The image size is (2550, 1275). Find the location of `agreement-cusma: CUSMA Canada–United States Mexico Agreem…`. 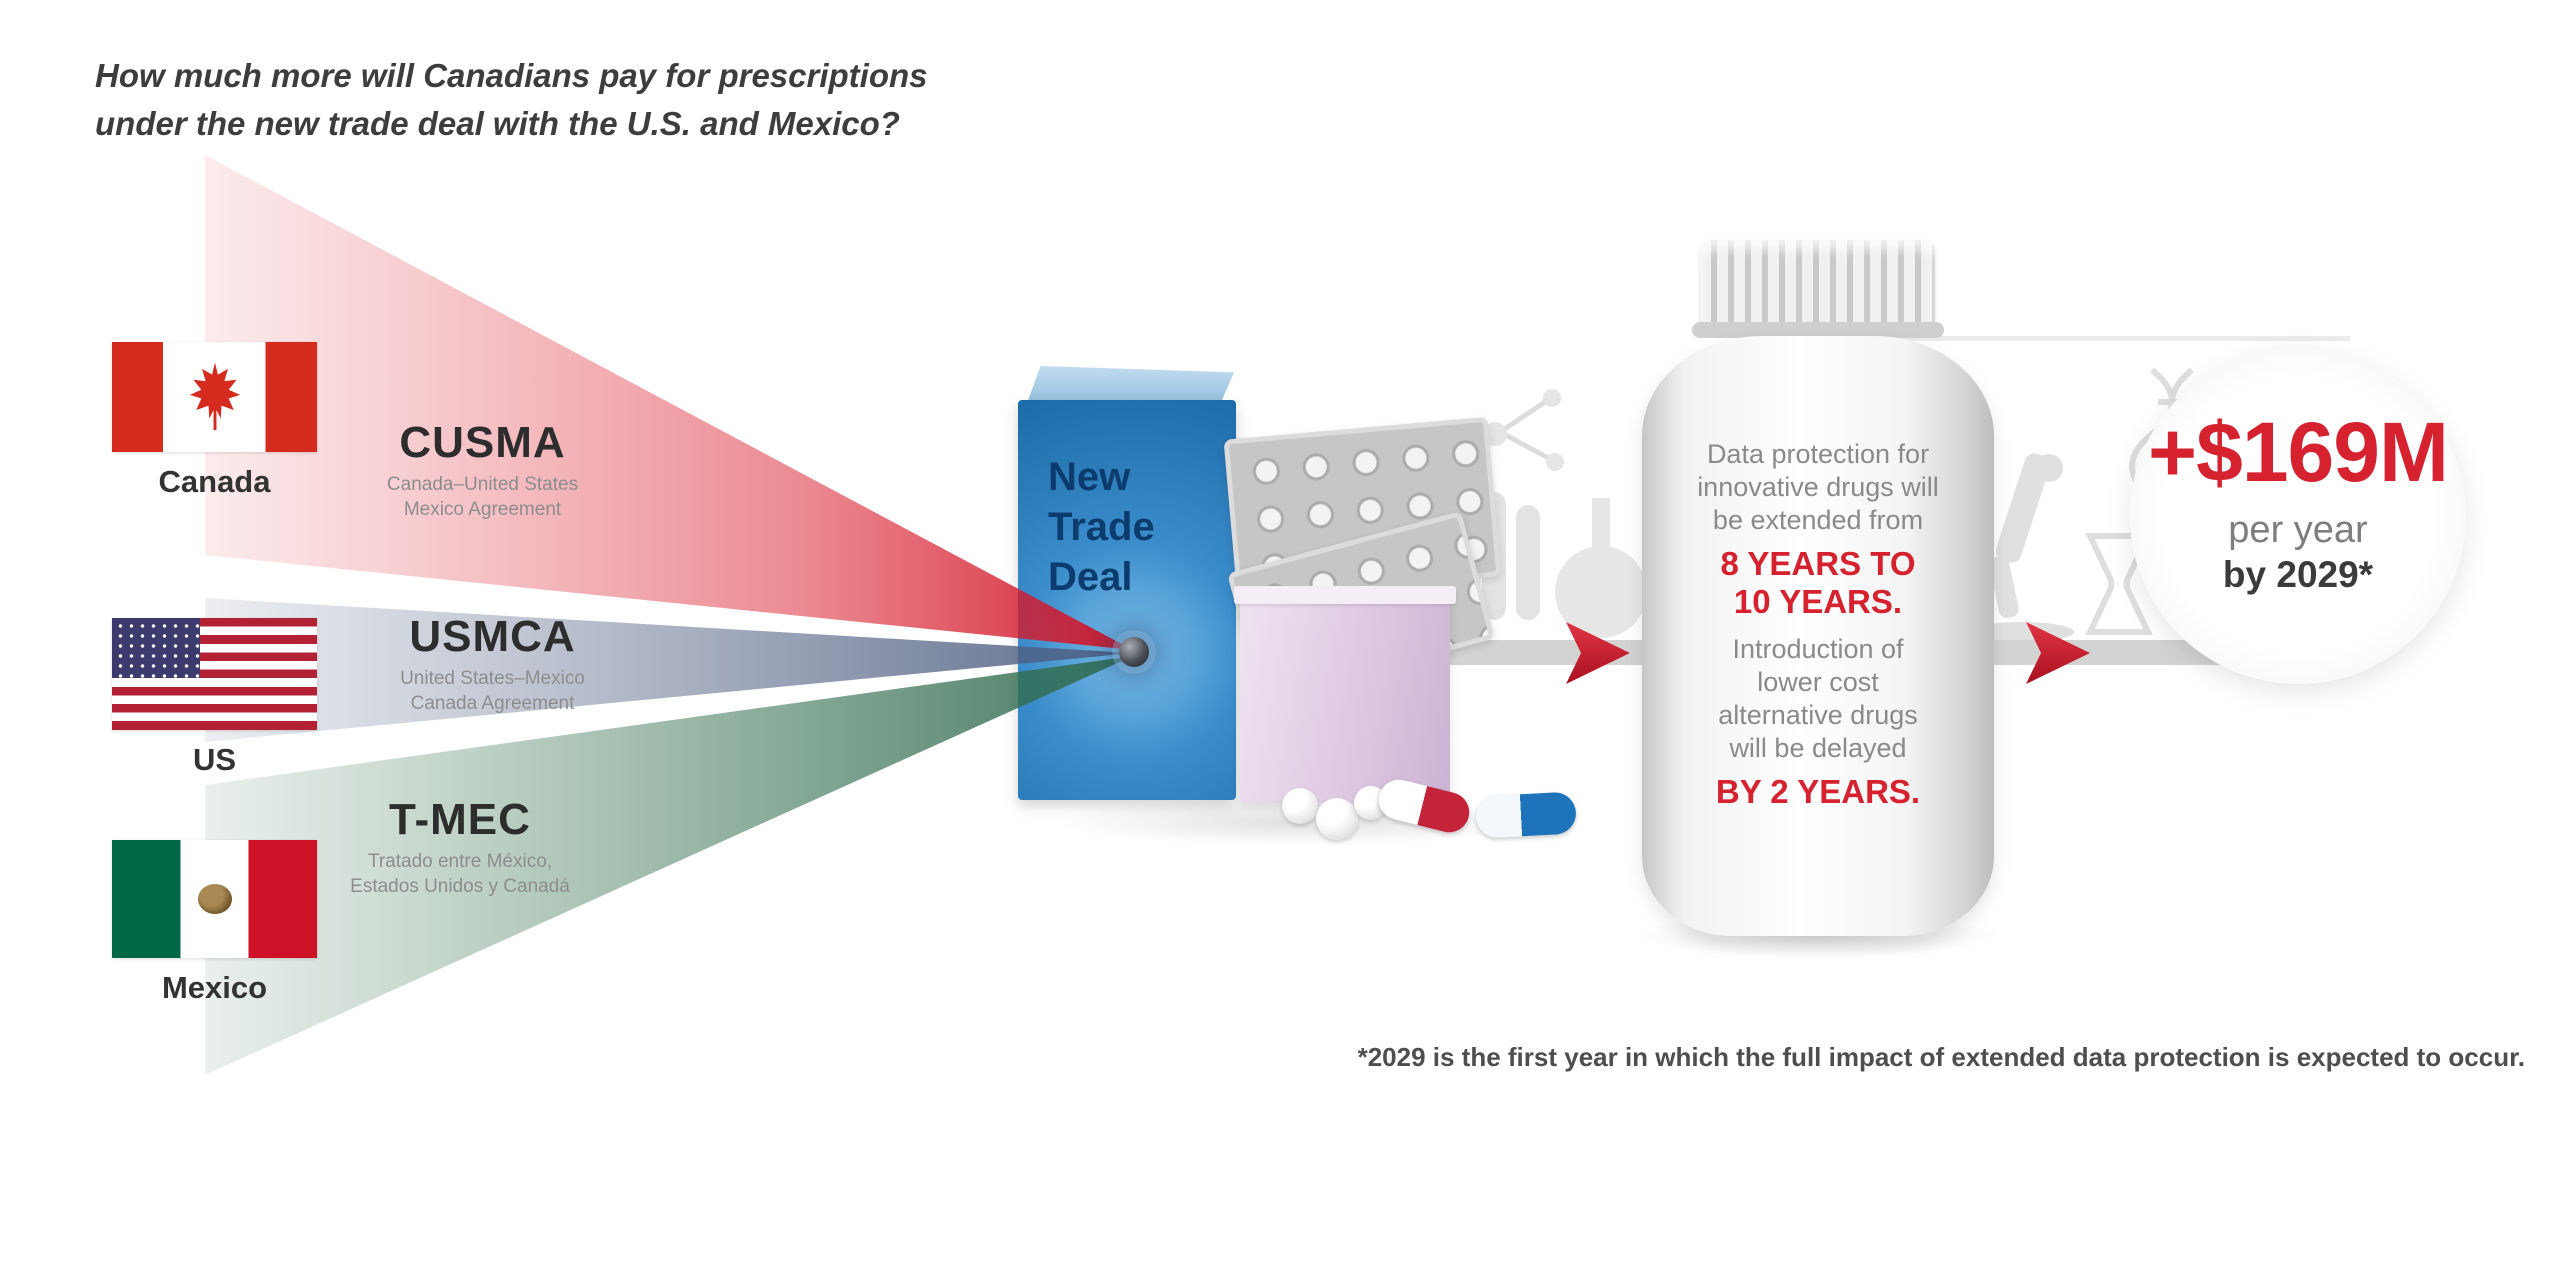

agreement-cusma: CUSMA Canada–United States Mexico Agreem… is located at coordinates (482, 470).